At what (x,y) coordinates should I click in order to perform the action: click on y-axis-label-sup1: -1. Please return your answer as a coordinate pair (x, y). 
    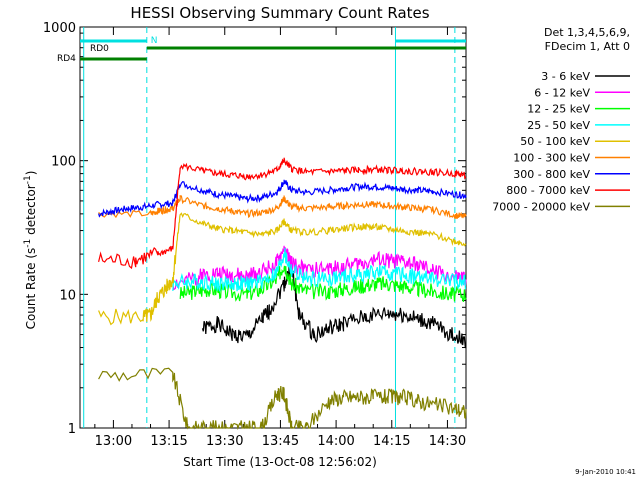
    Looking at the image, I should click on (28, 243).